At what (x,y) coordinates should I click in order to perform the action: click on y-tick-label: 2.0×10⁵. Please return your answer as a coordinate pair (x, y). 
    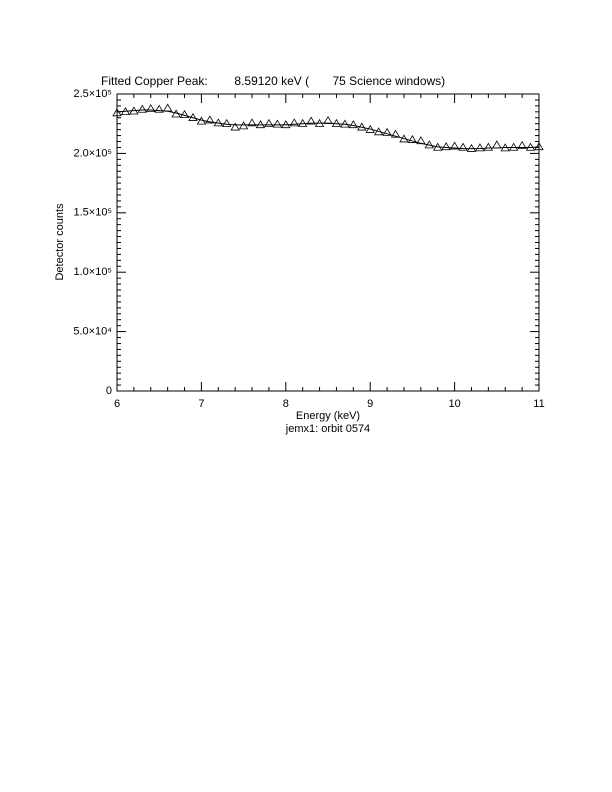
    Looking at the image, I should click on (92, 153).